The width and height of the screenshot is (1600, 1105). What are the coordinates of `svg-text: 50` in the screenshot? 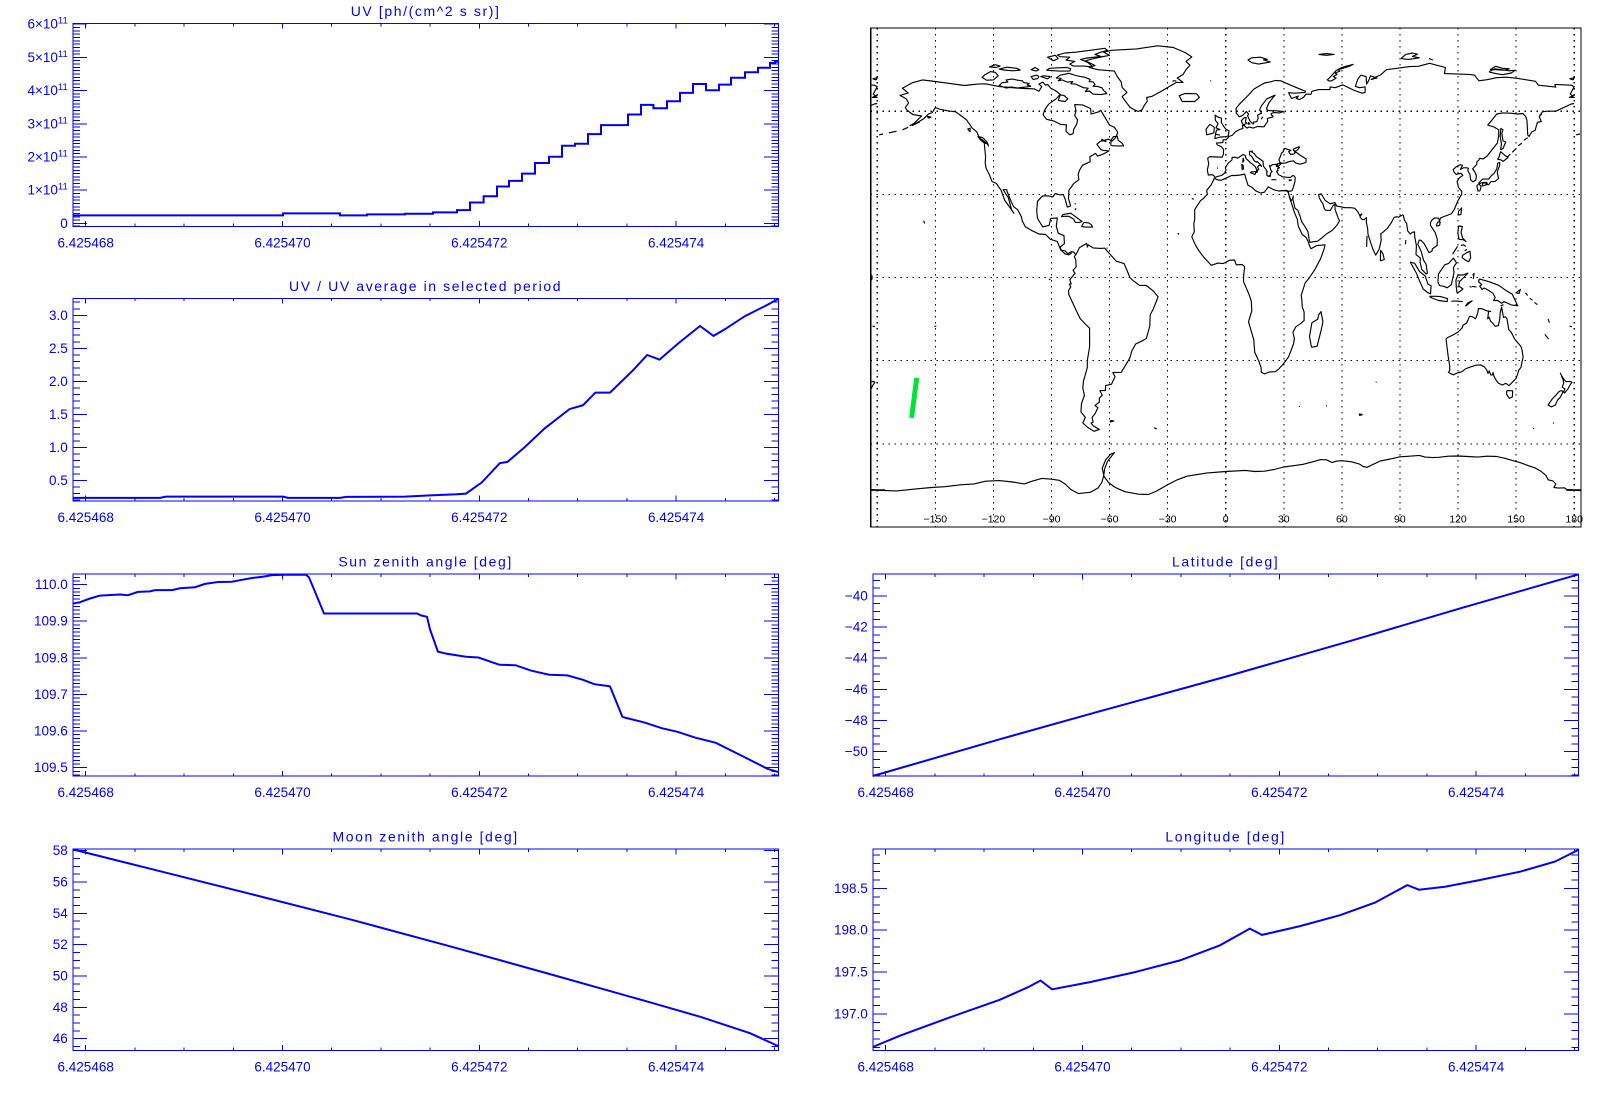 It's located at (60, 976).